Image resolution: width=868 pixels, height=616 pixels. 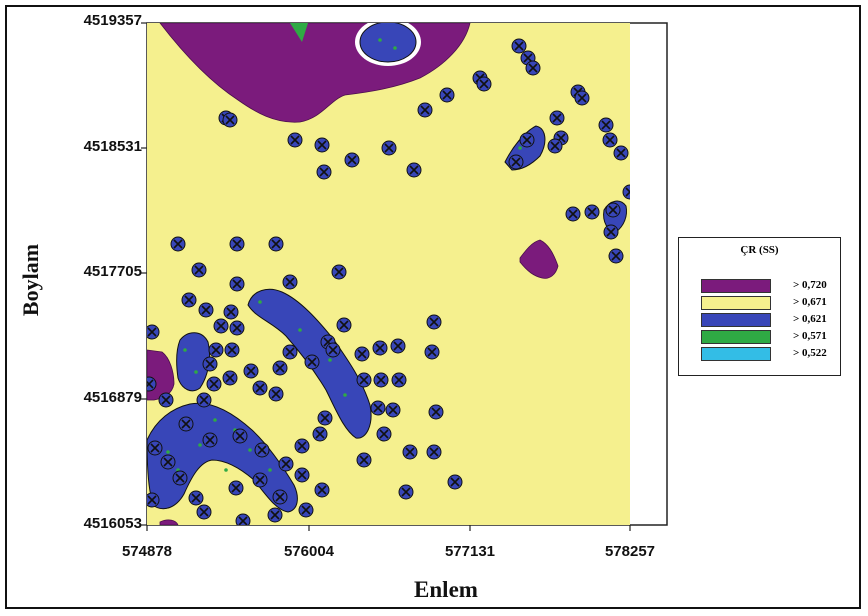 I want to click on y-tick-label: 4516053, so click(x=112, y=523).